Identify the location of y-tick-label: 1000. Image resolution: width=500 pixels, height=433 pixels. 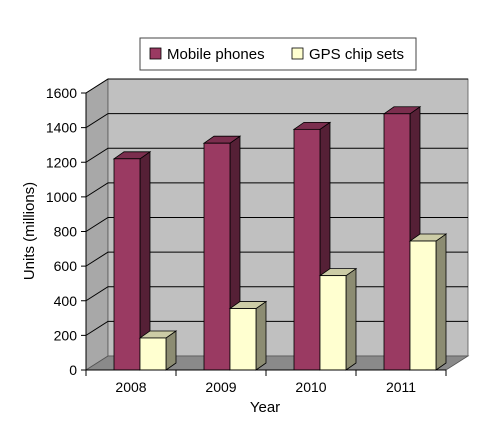
(61, 197).